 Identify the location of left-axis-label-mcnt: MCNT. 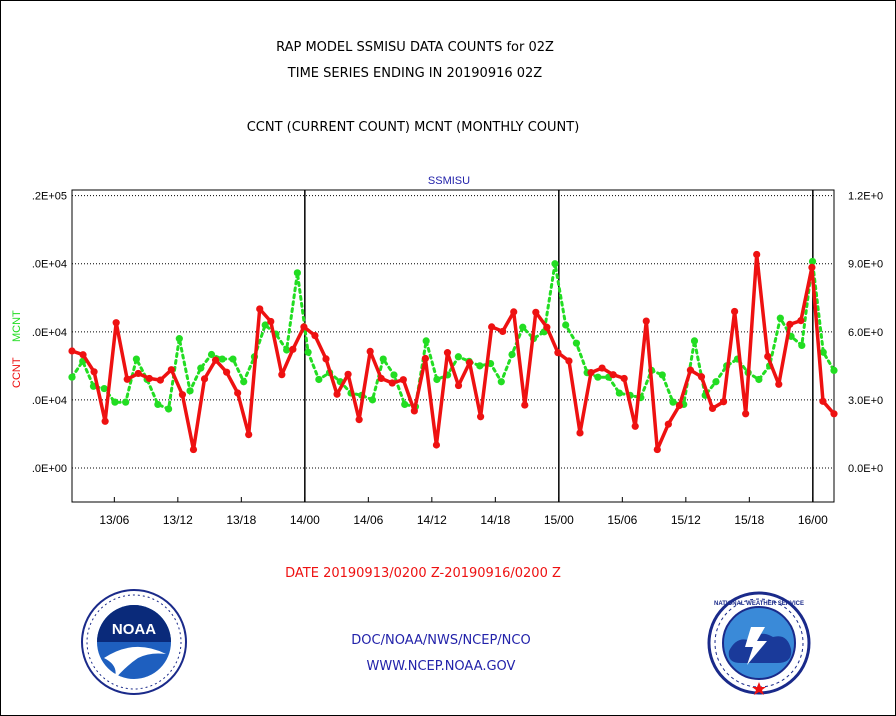
(17, 326).